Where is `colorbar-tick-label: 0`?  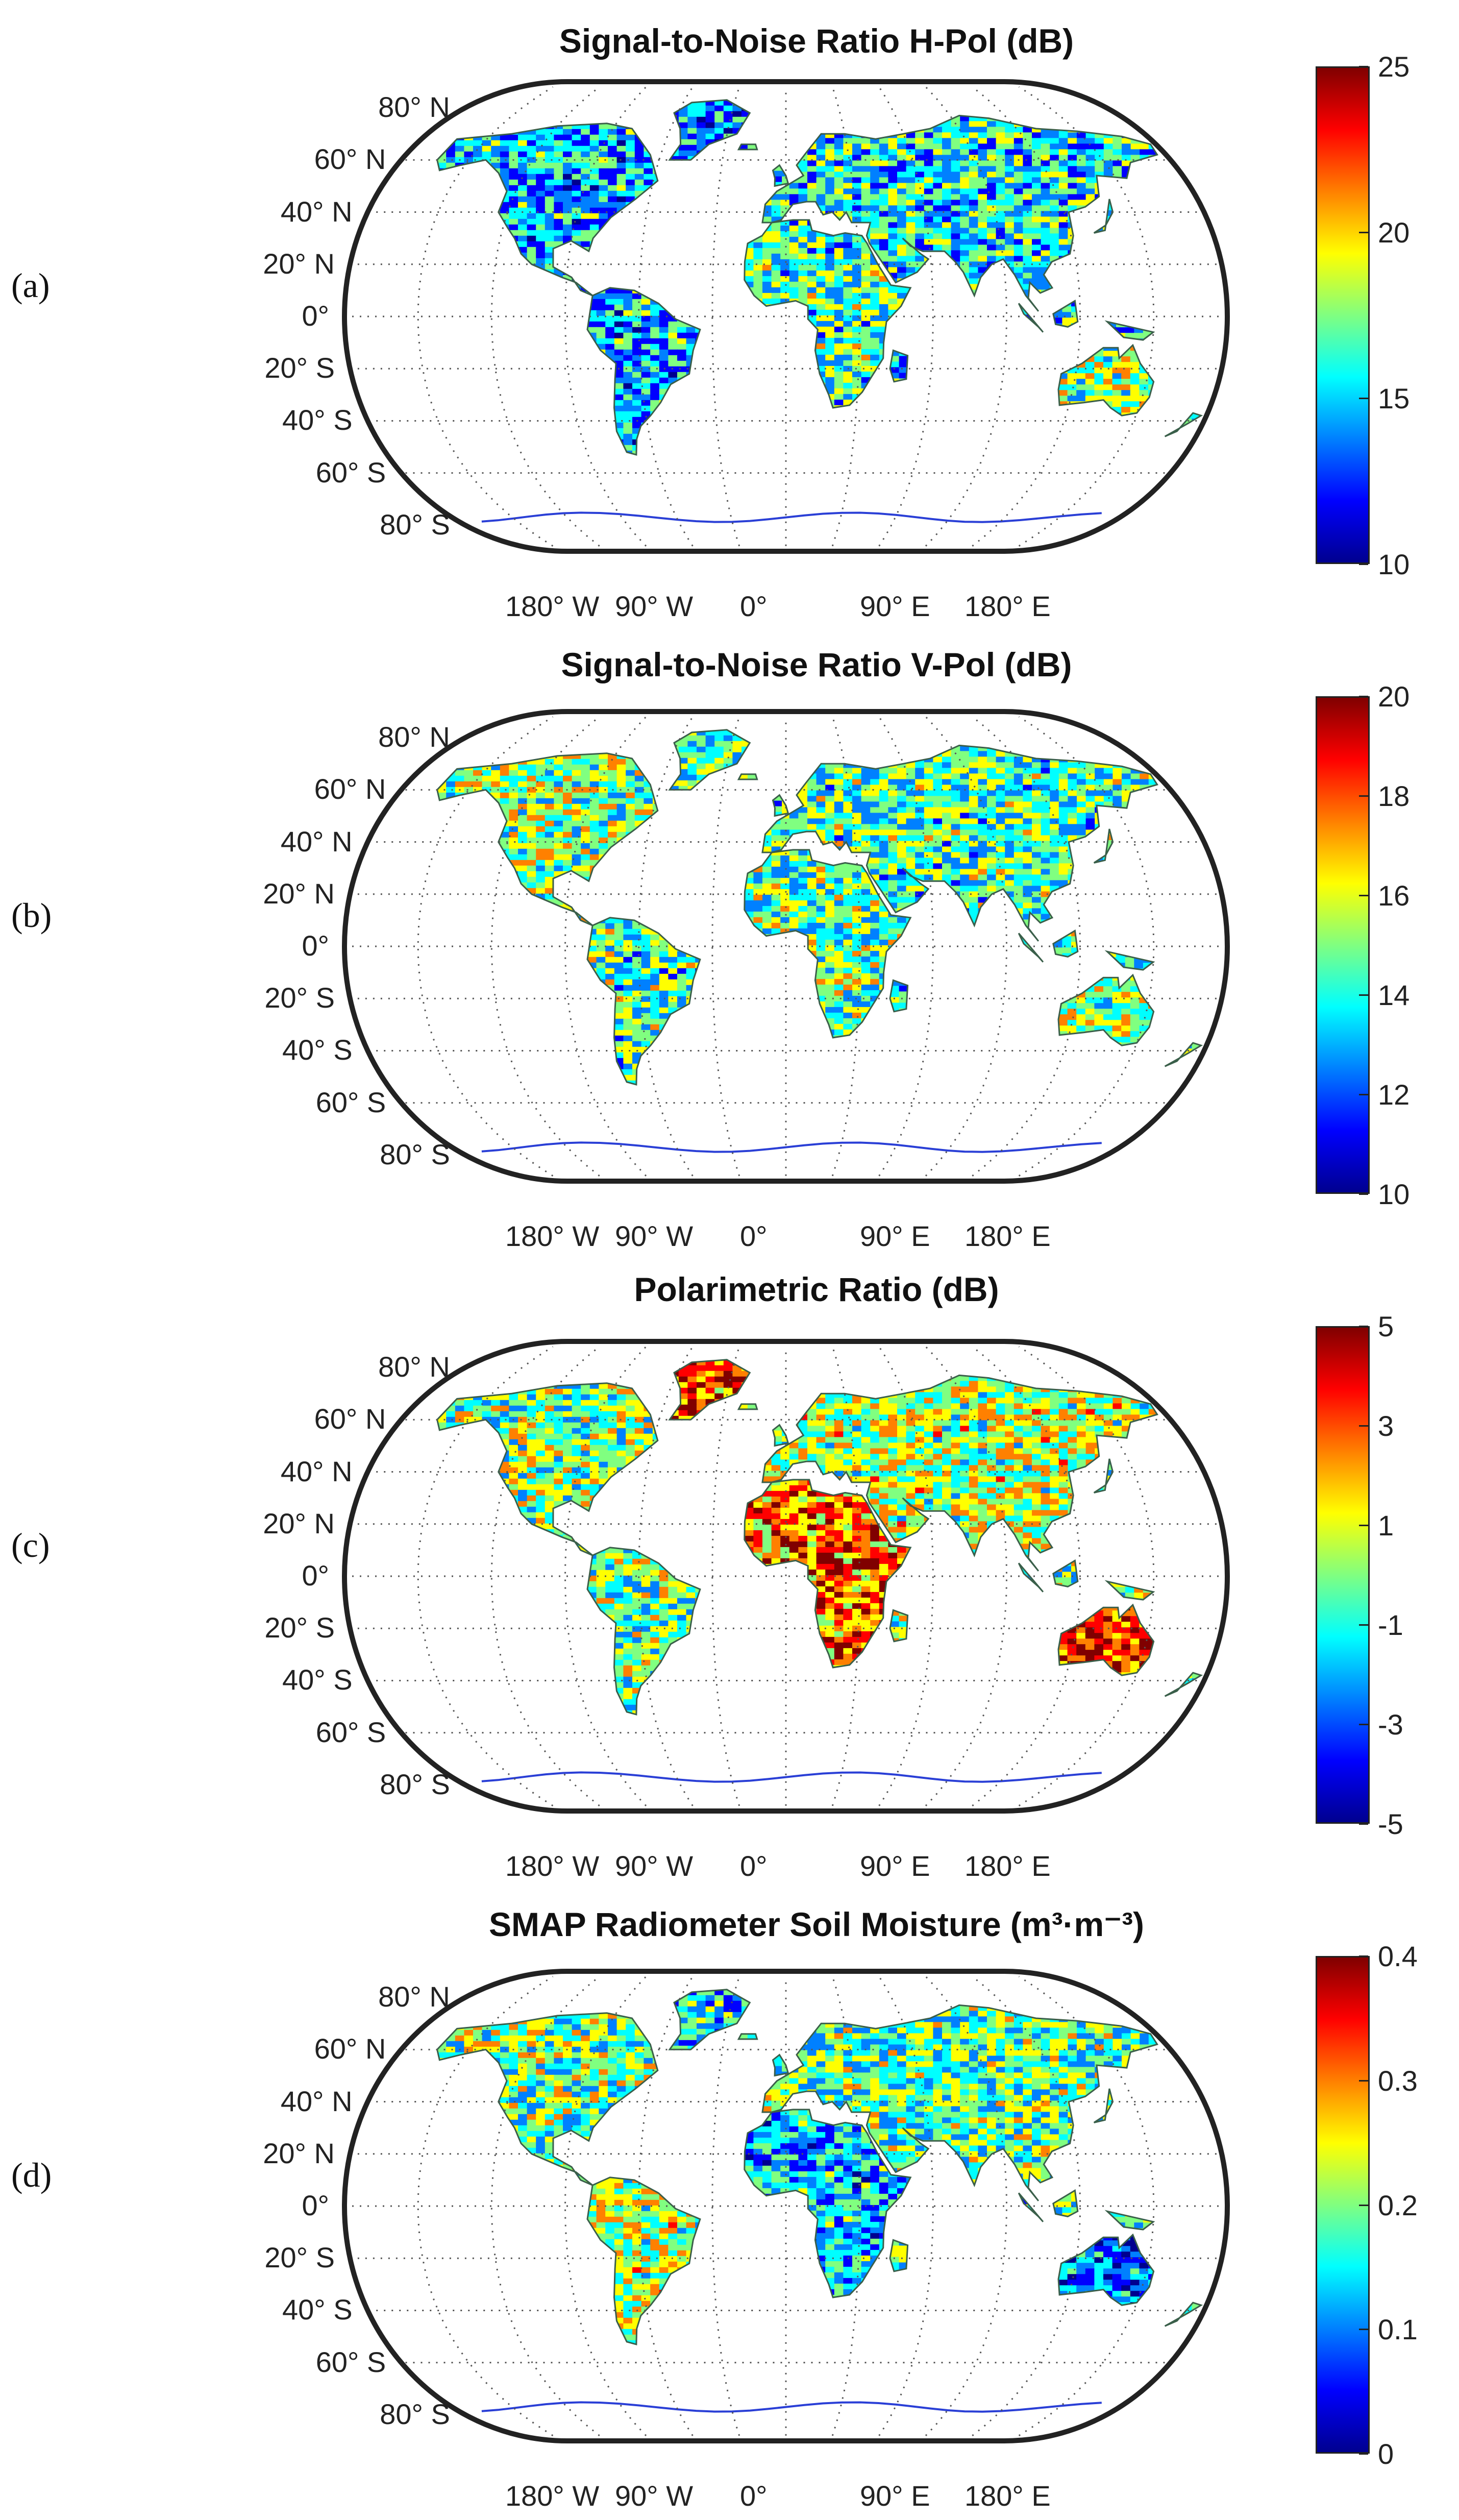
colorbar-tick-label: 0 is located at coordinates (1386, 2454).